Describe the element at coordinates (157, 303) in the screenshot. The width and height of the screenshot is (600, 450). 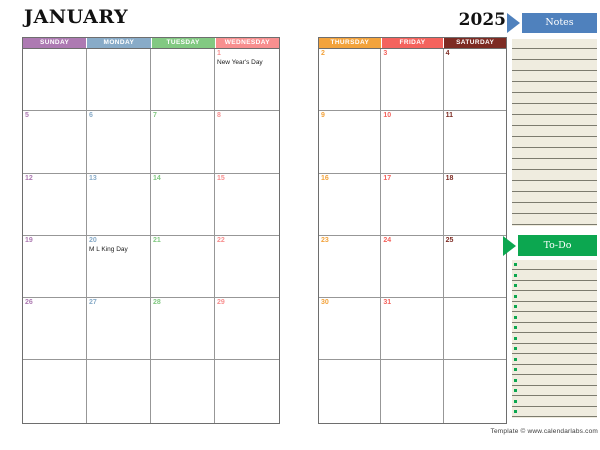
I see `date-number: 28` at that location.